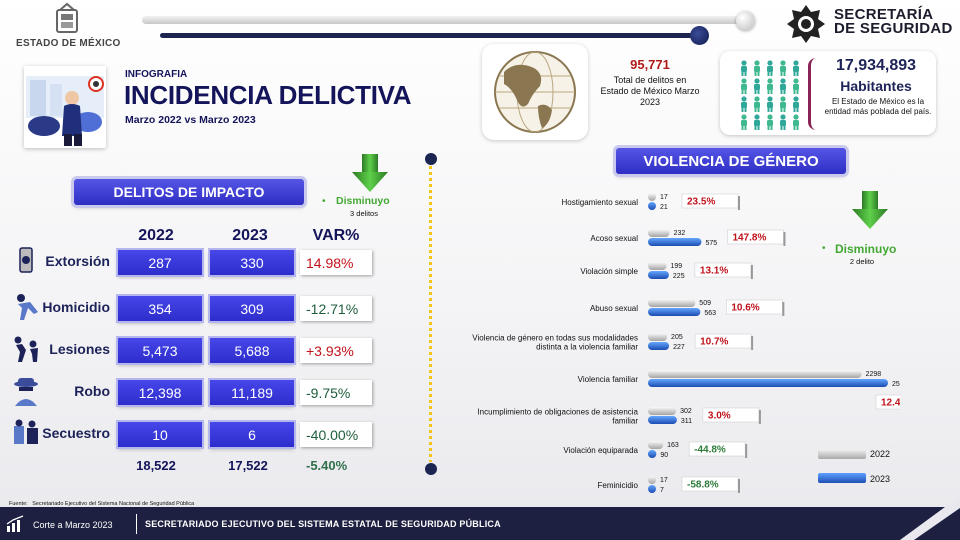  Describe the element at coordinates (862, 261) in the screenshot. I see `violencia-decrease-sub: 2 delito` at that location.